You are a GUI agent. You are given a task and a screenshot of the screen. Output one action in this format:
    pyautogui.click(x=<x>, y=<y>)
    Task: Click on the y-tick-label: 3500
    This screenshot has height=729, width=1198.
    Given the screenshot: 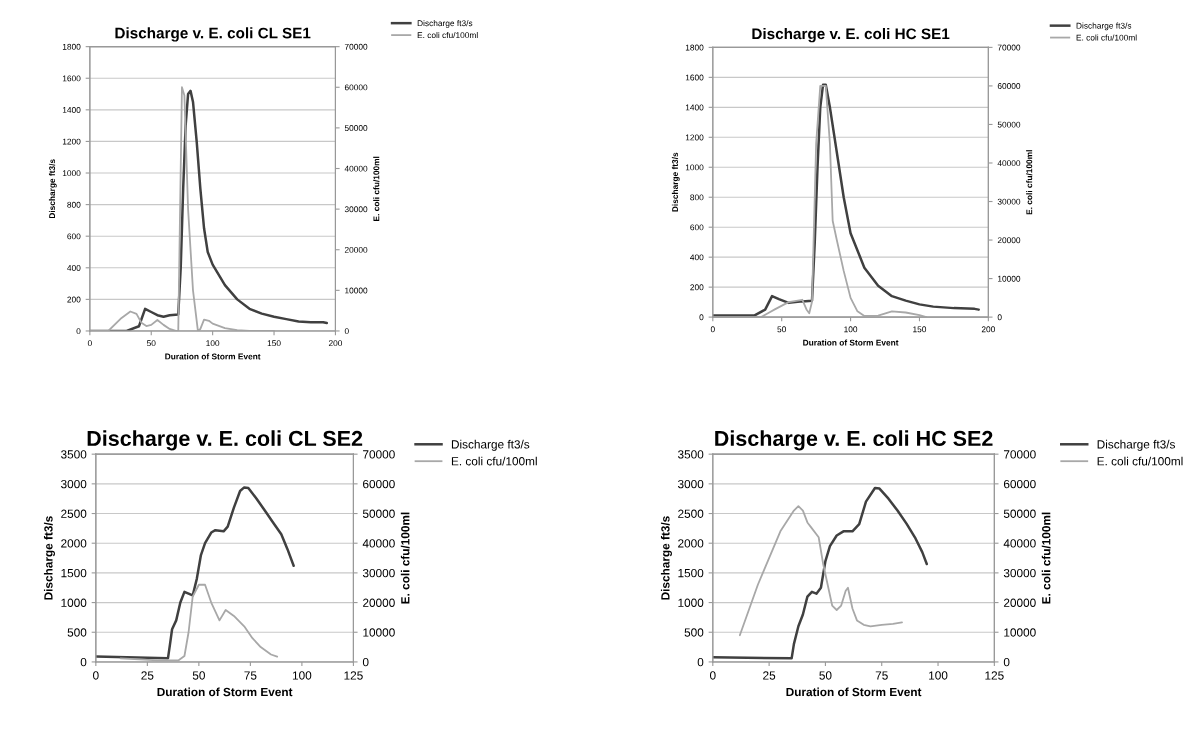 What is the action you would take?
    pyautogui.click(x=690, y=454)
    